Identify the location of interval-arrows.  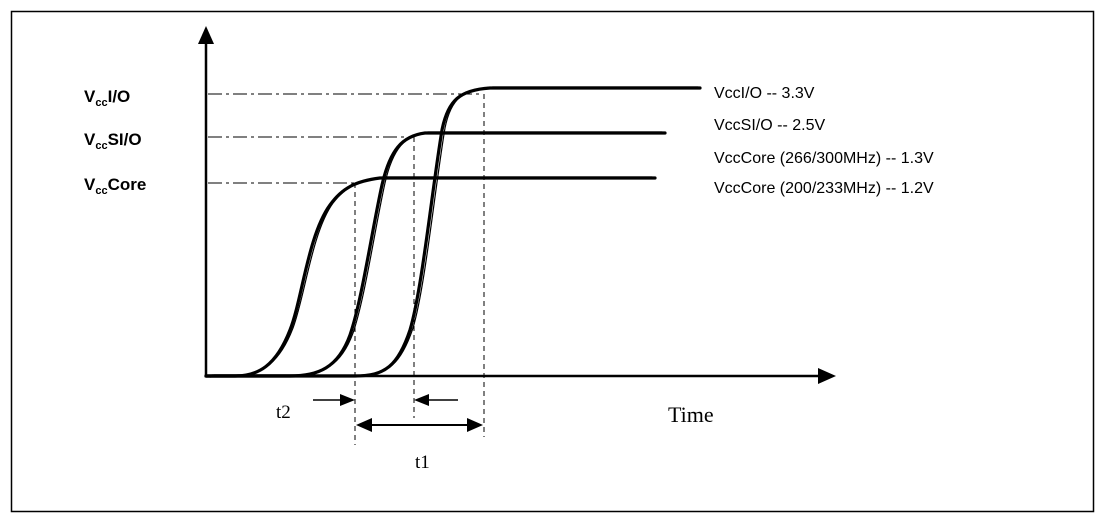
(398, 413).